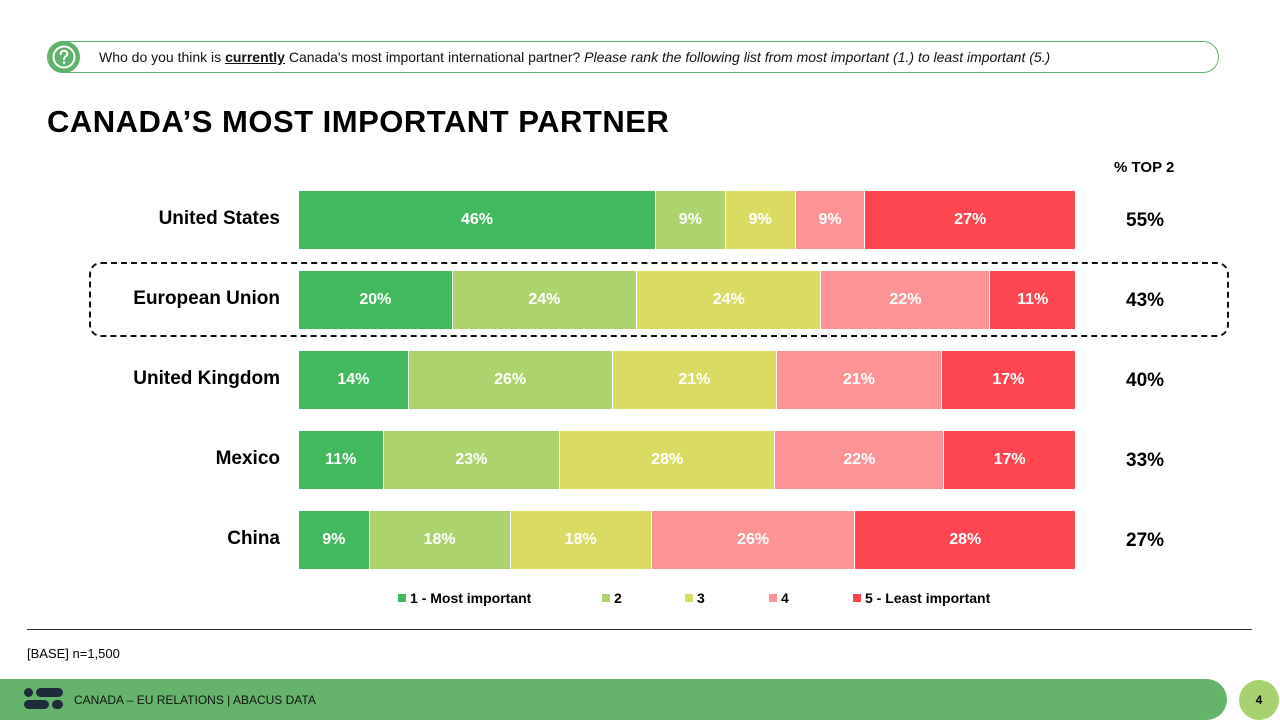  I want to click on bar-segment-european-union-1: 20%, so click(376, 300).